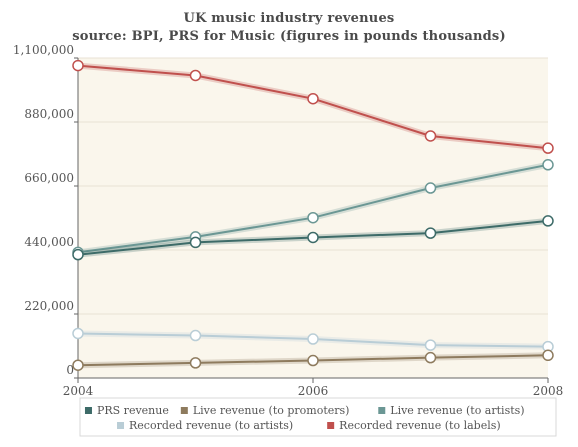  Describe the element at coordinates (211, 425) in the screenshot. I see `legend-label: Recorded revenue (to artists)` at that location.